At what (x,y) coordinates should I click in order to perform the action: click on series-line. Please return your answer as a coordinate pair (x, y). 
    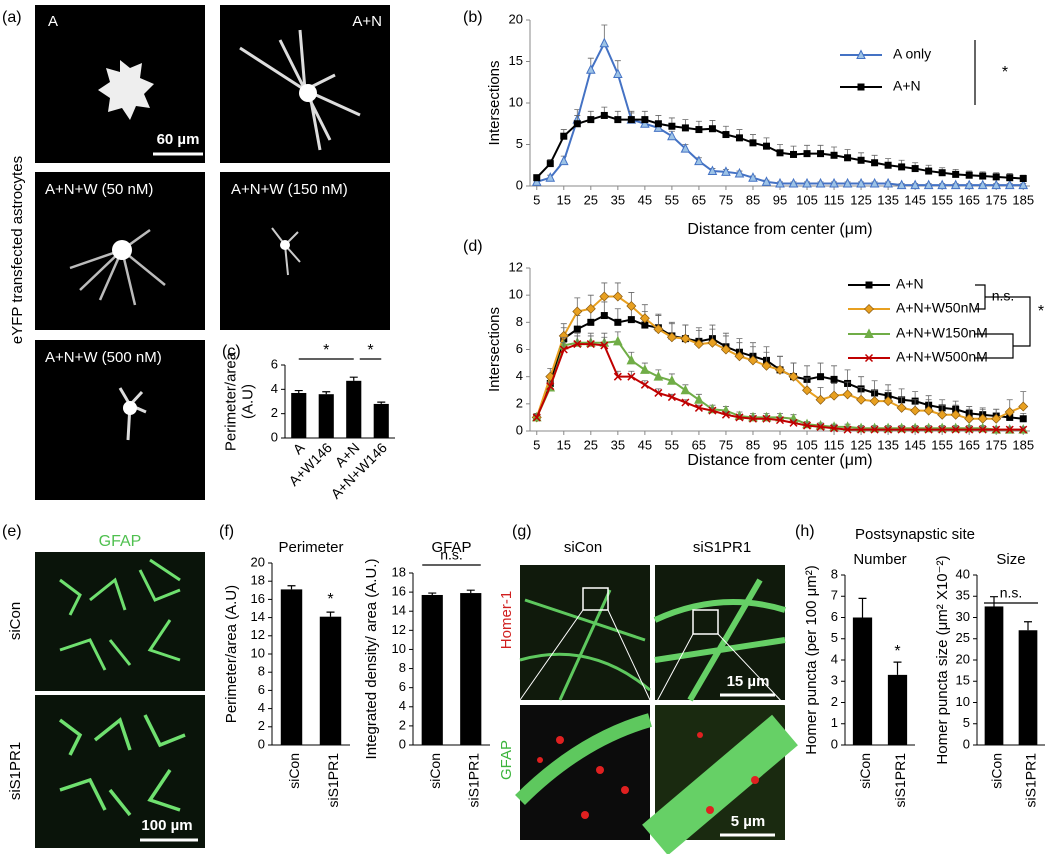
    Looking at the image, I should click on (780, 113).